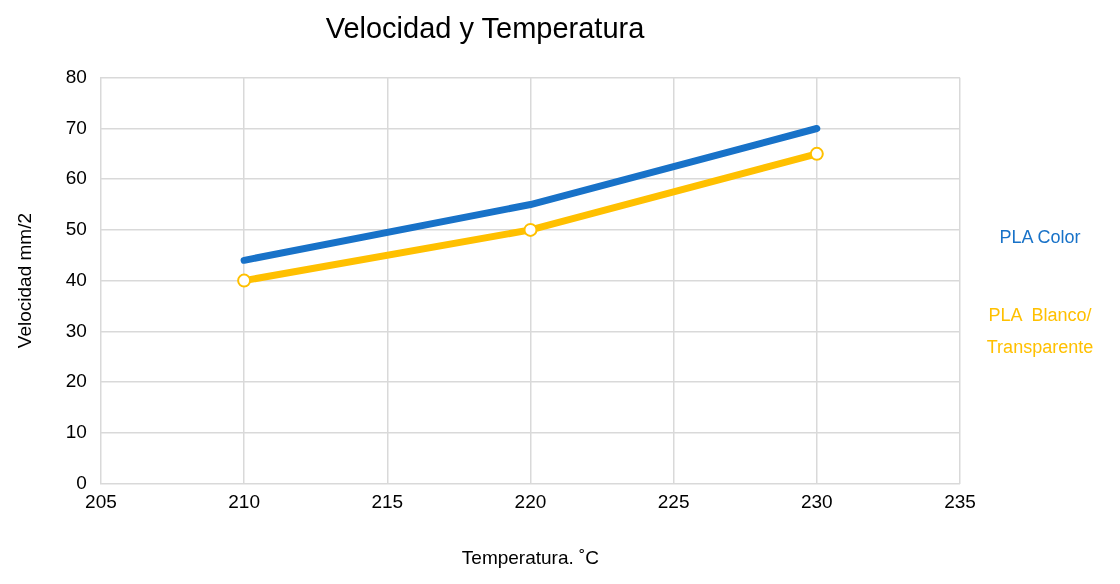 The image size is (1120, 584). What do you see at coordinates (816, 502) in the screenshot?
I see `x-tick-label: 230` at bounding box center [816, 502].